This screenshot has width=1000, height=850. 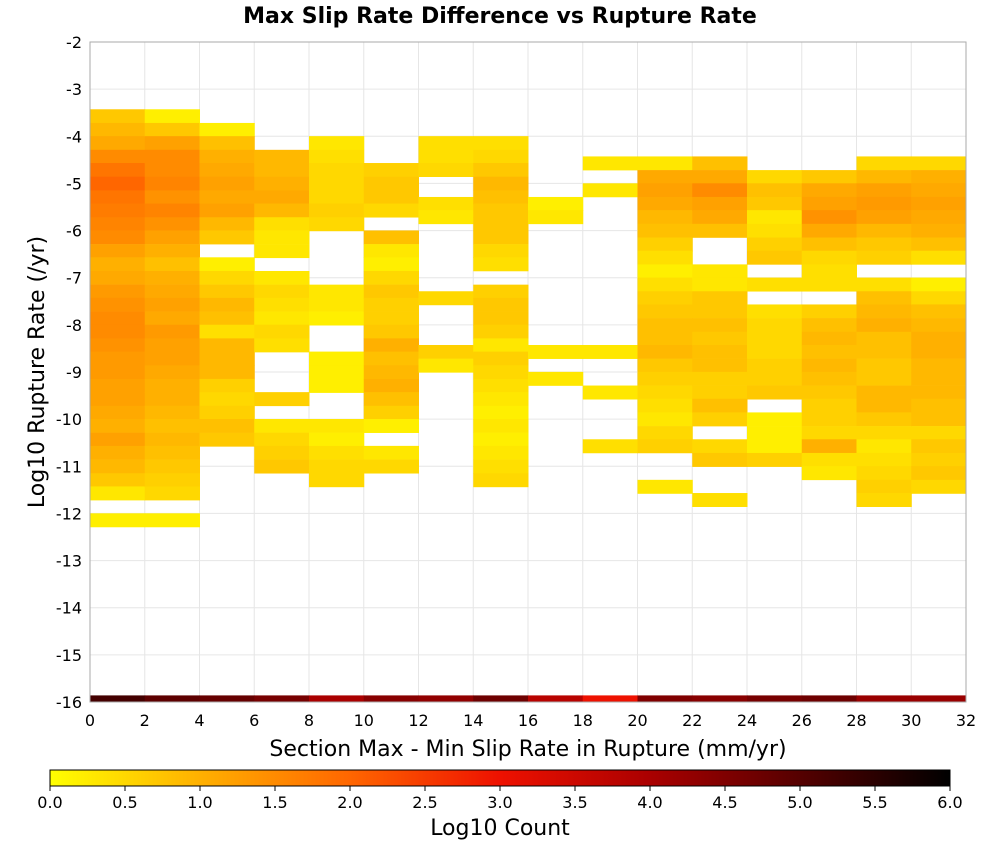 What do you see at coordinates (692, 720) in the screenshot?
I see `x-tick-label: 22` at bounding box center [692, 720].